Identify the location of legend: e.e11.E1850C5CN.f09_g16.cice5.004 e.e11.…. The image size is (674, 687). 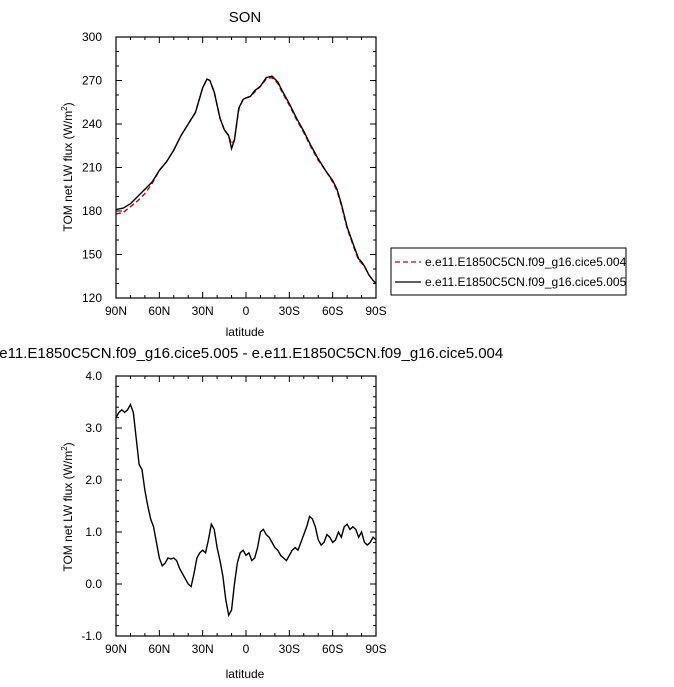
(508, 271).